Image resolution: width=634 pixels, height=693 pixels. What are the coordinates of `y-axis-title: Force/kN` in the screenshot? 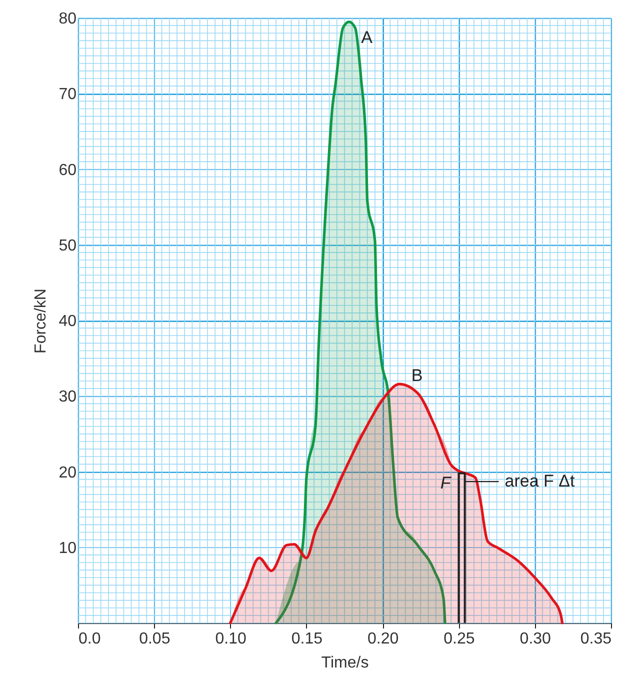 It's located at (41, 321).